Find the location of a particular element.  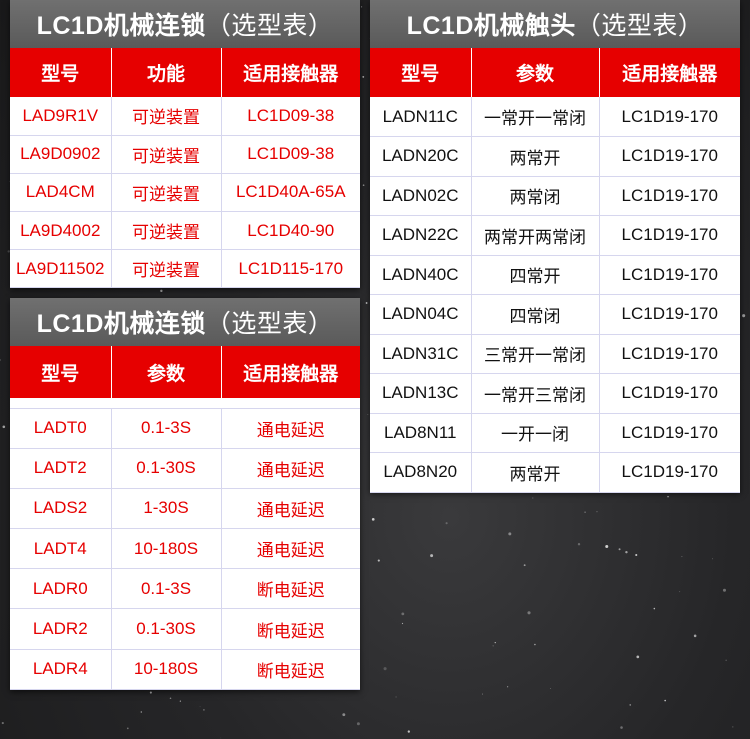

table-cell: 一开一闭 is located at coordinates (535, 433).